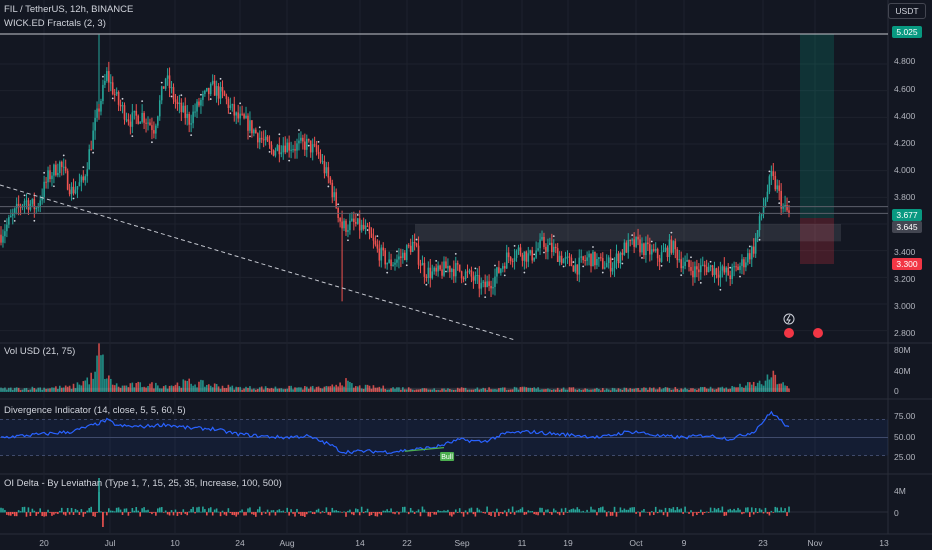  What do you see at coordinates (444, 502) in the screenshot?
I see `oi-delta-bars` at bounding box center [444, 502].